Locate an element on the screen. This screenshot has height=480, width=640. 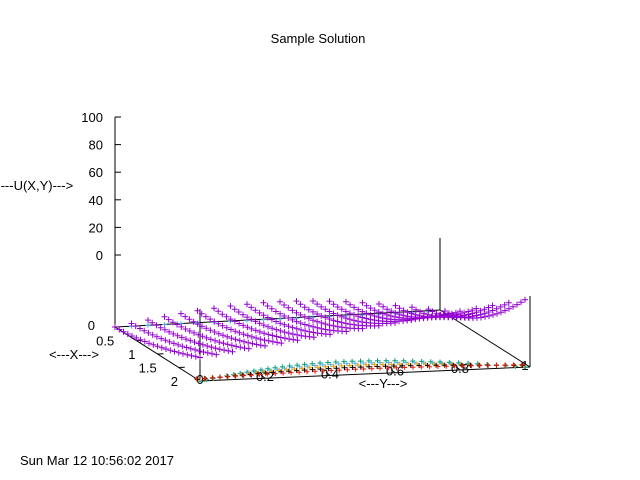
z-axis-tick-label: 40 is located at coordinates (96, 200).